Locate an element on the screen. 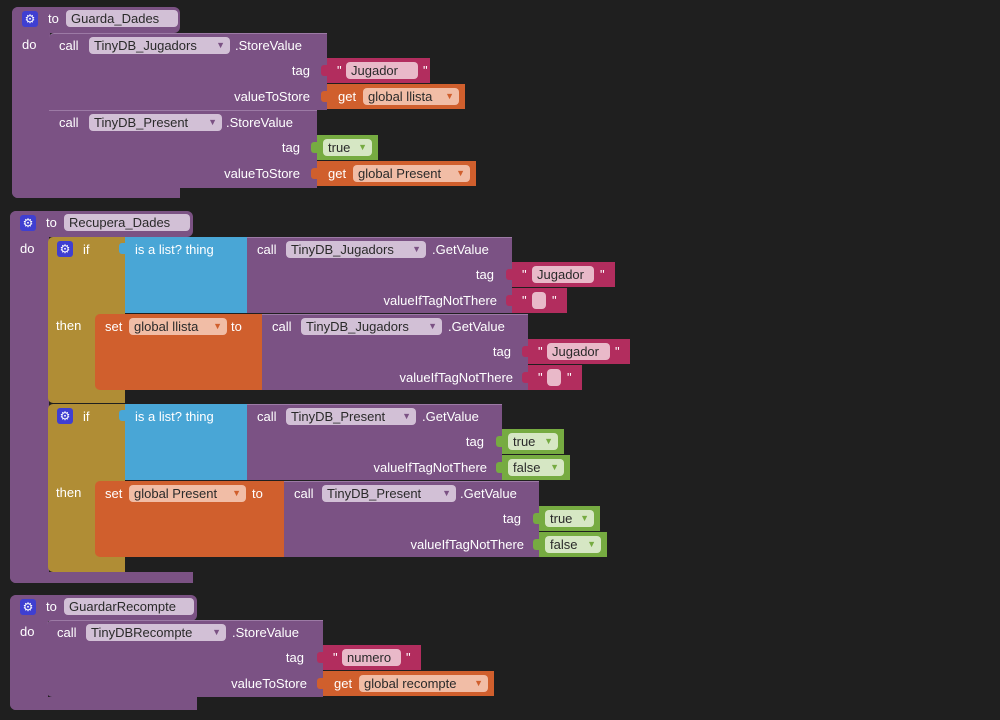 The height and width of the screenshot is (720, 1000). variable-name: global Present is located at coordinates (400, 173).